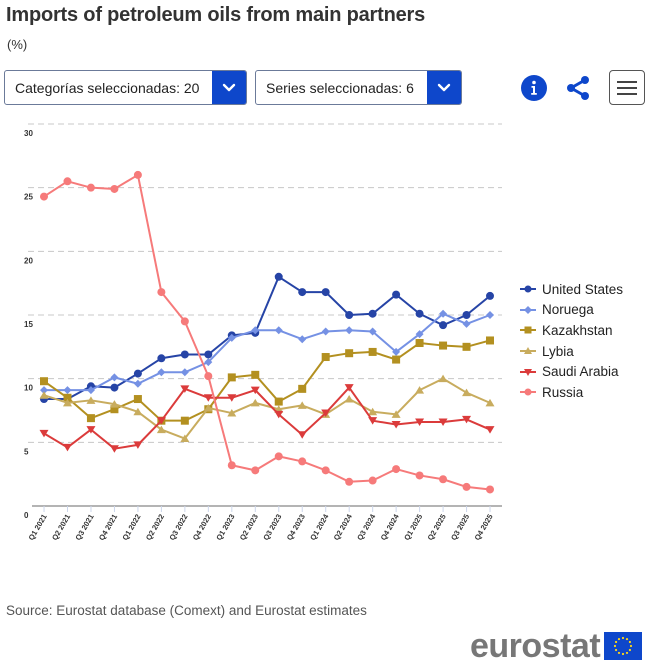 The height and width of the screenshot is (666, 651). I want to click on legend-item-saudi-arabia: Saudi Arabia, so click(571, 371).